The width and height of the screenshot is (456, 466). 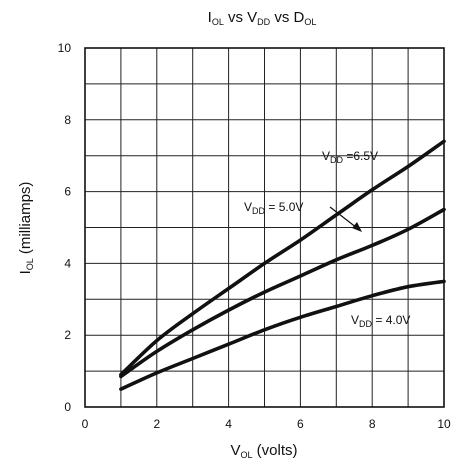 I want to click on x-tick-label: 10, so click(x=444, y=424).